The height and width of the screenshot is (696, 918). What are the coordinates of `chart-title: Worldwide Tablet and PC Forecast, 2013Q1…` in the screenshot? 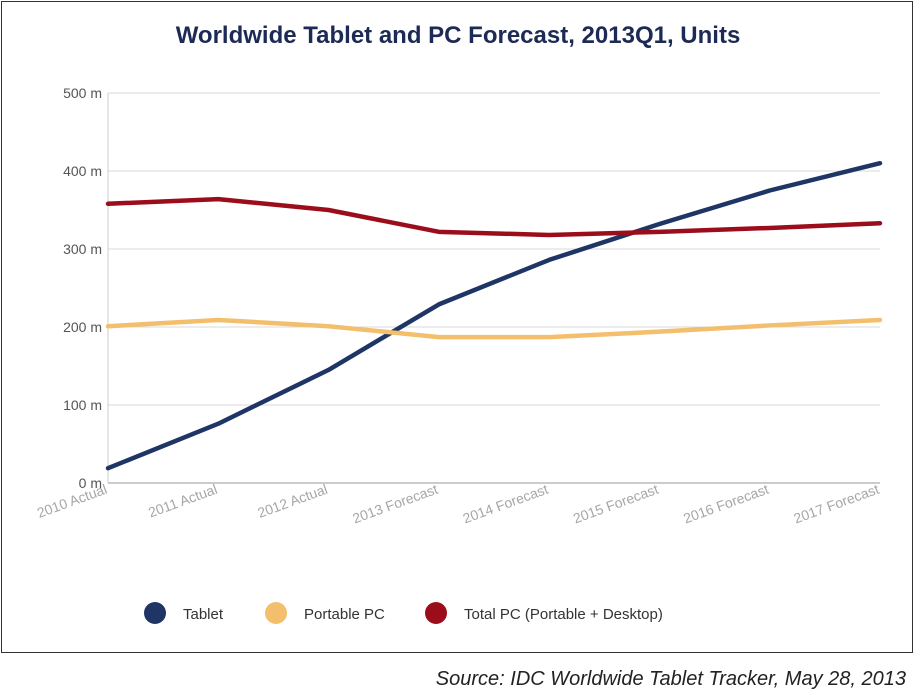 It's located at (458, 35).